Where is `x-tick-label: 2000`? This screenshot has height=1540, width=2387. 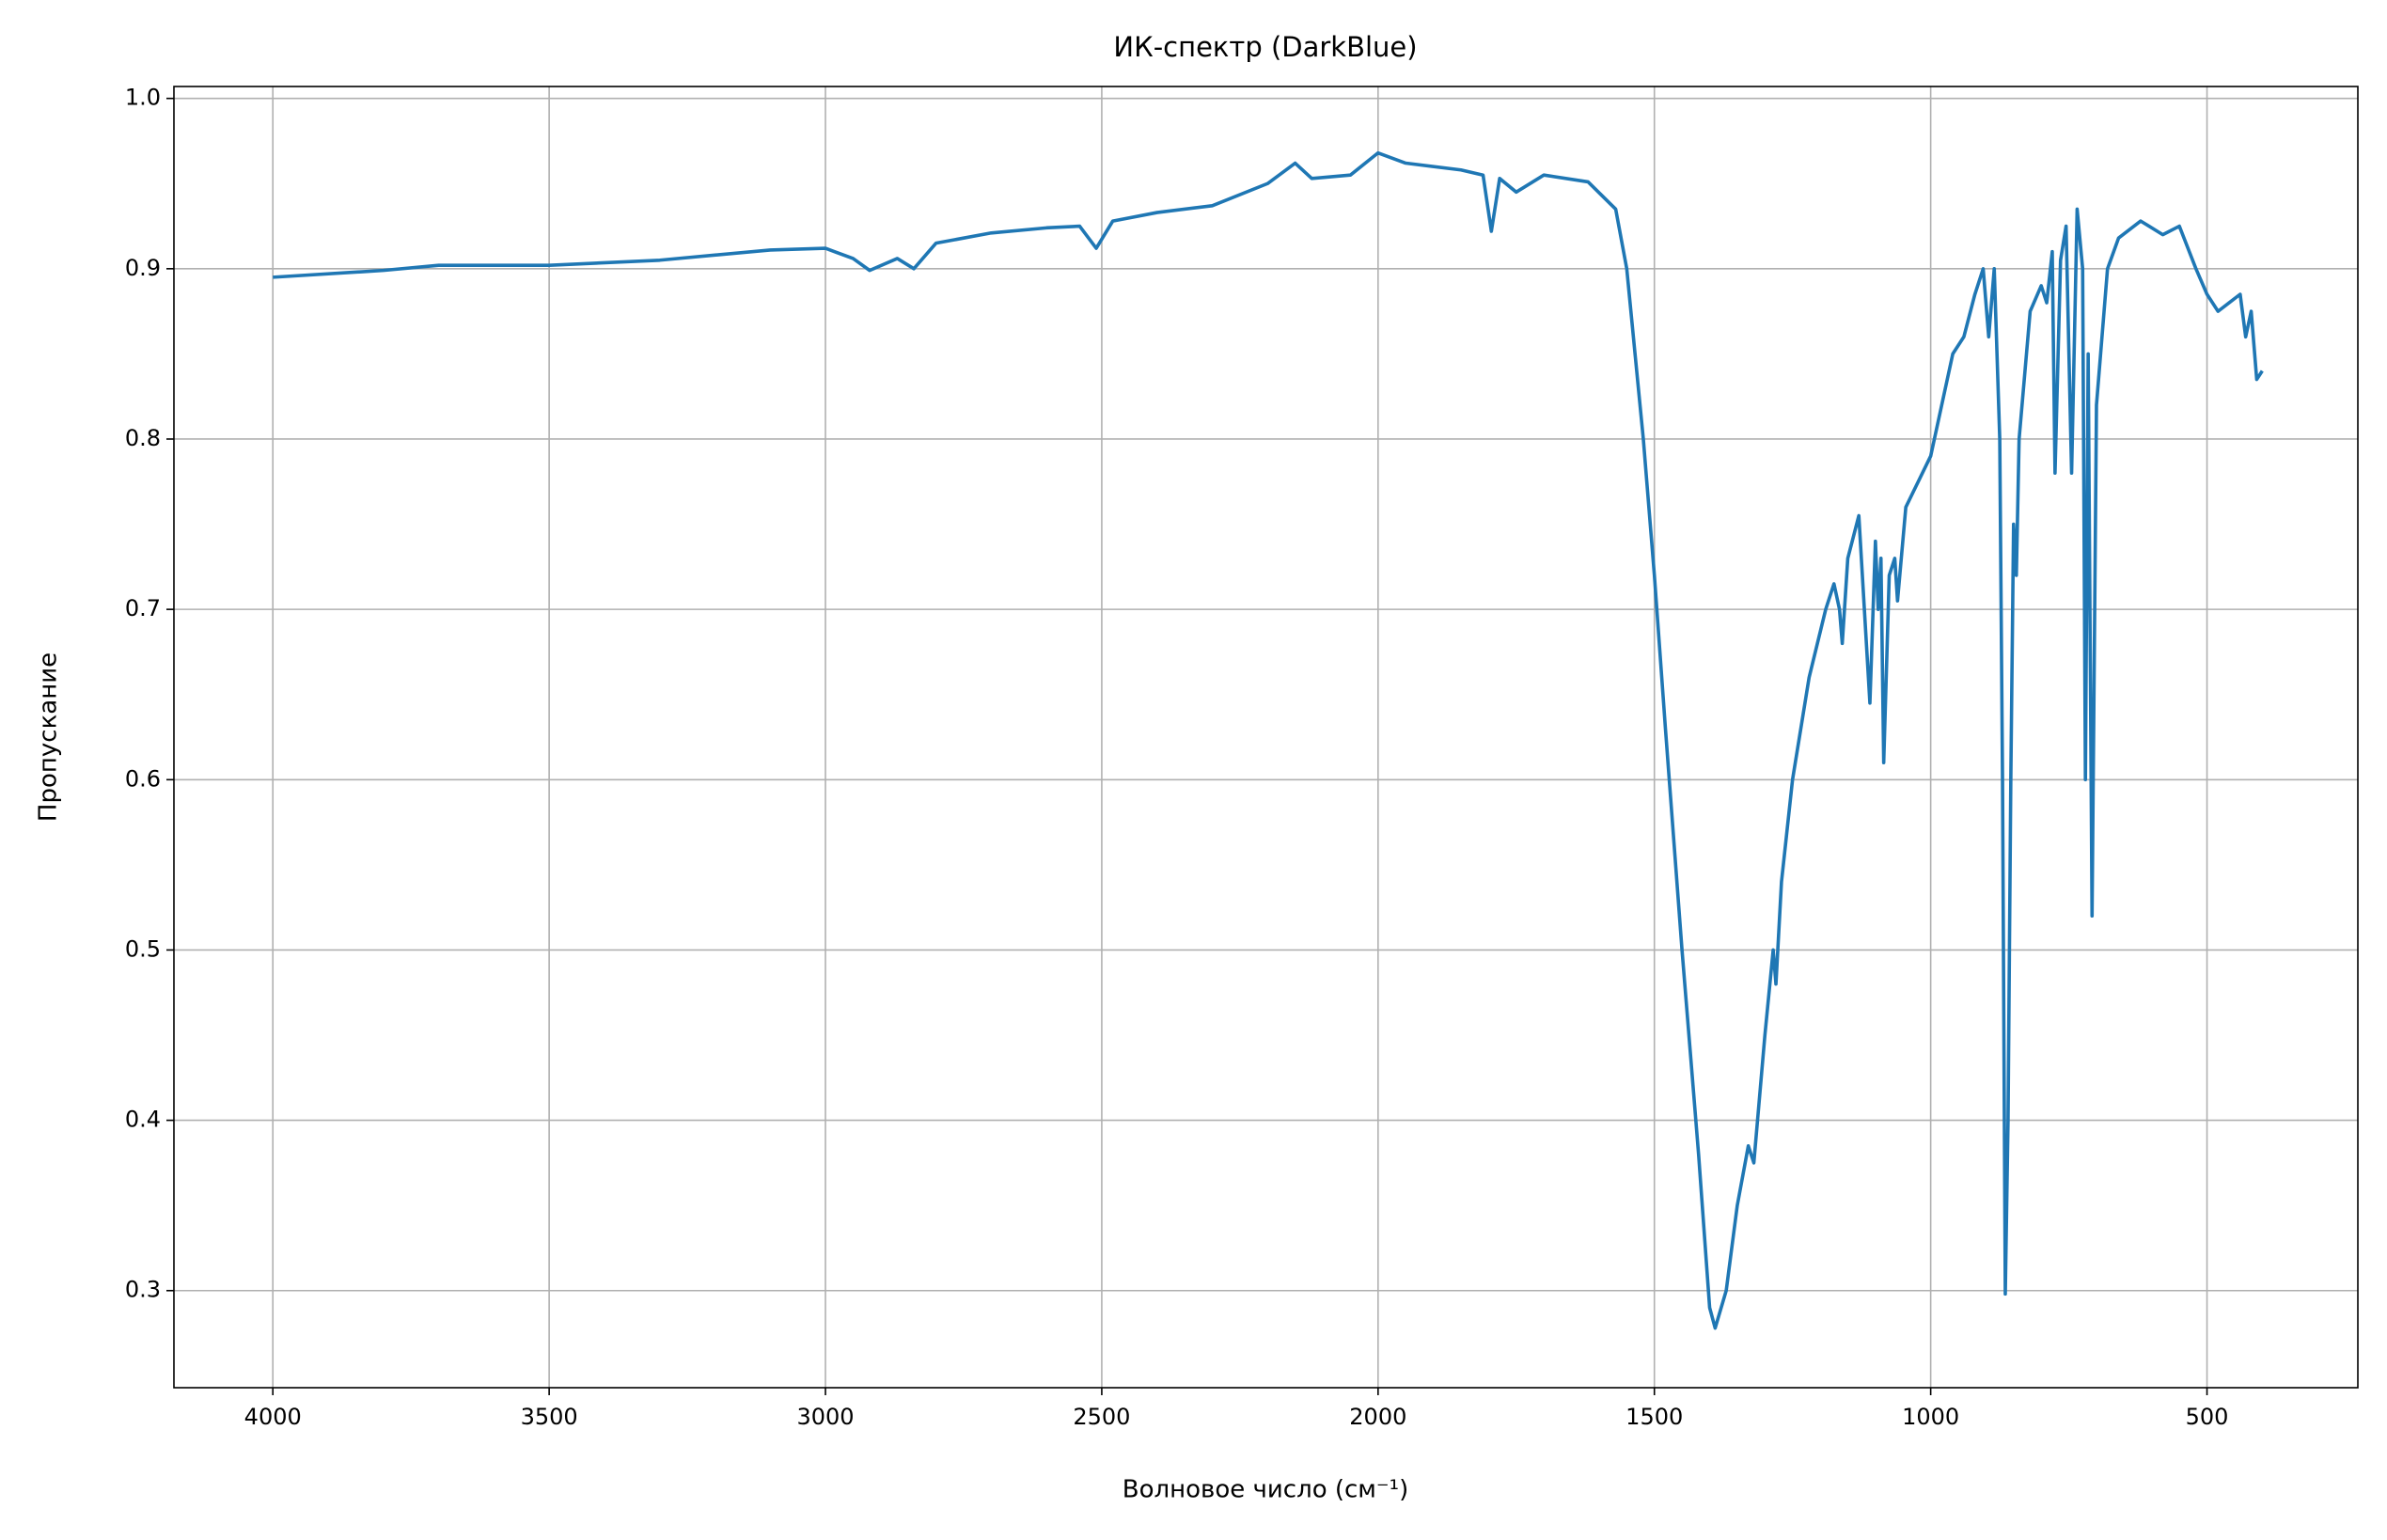
x-tick-label: 2000 is located at coordinates (1377, 1417).